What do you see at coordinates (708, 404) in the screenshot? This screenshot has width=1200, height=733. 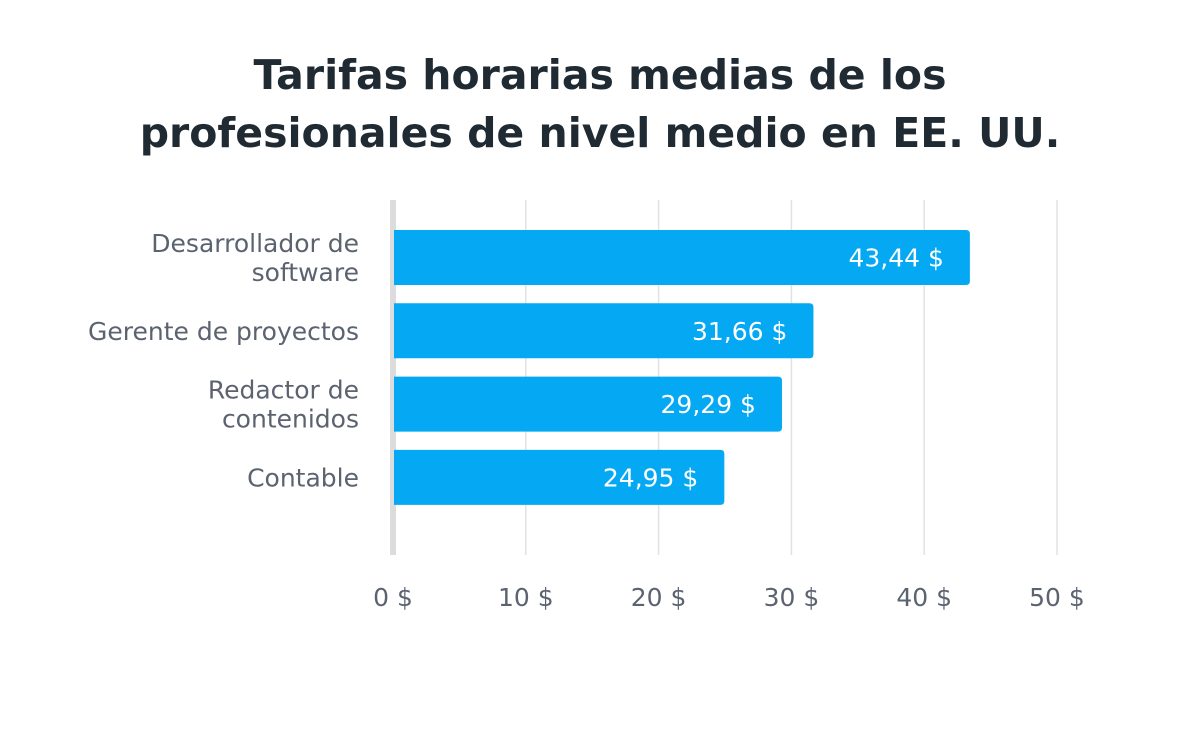 I see `bar-value-label: 29,29 $` at bounding box center [708, 404].